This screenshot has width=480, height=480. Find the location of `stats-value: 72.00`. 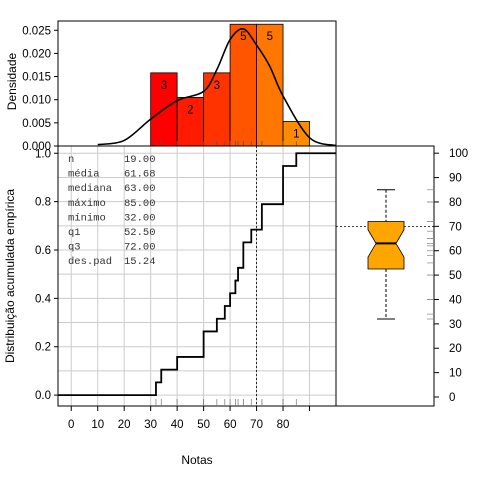

stats-value: 72.00 is located at coordinates (140, 248).